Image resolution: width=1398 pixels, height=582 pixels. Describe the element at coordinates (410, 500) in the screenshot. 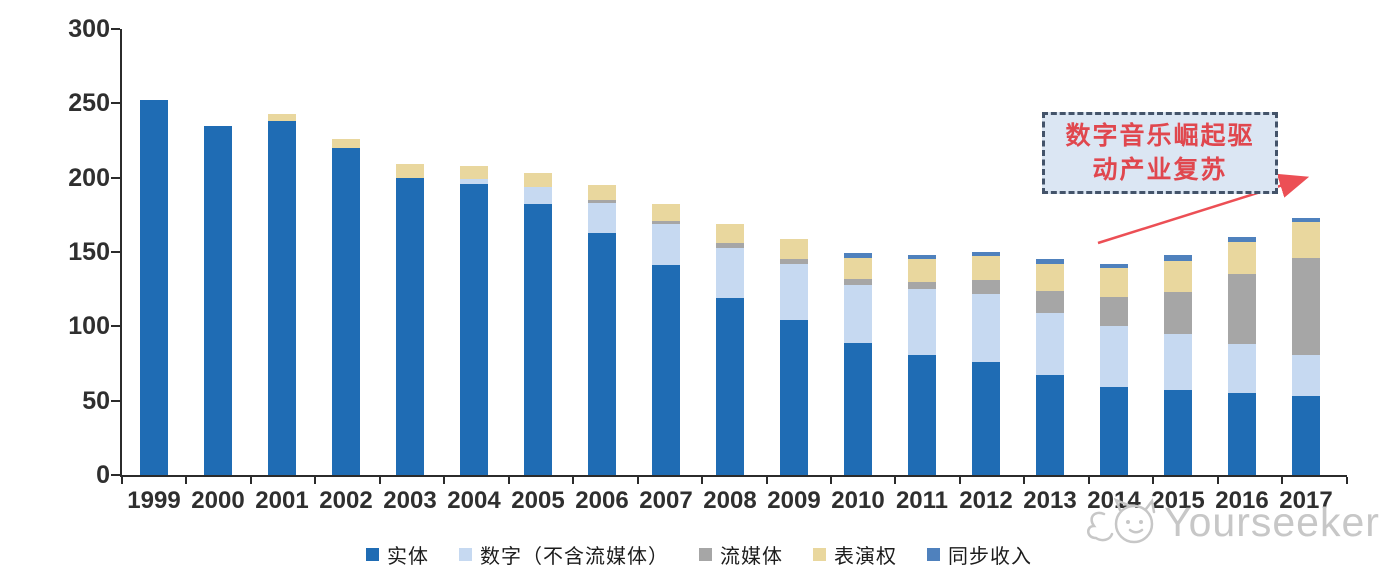

I see `x-axis-label-2003: 2003` at that location.